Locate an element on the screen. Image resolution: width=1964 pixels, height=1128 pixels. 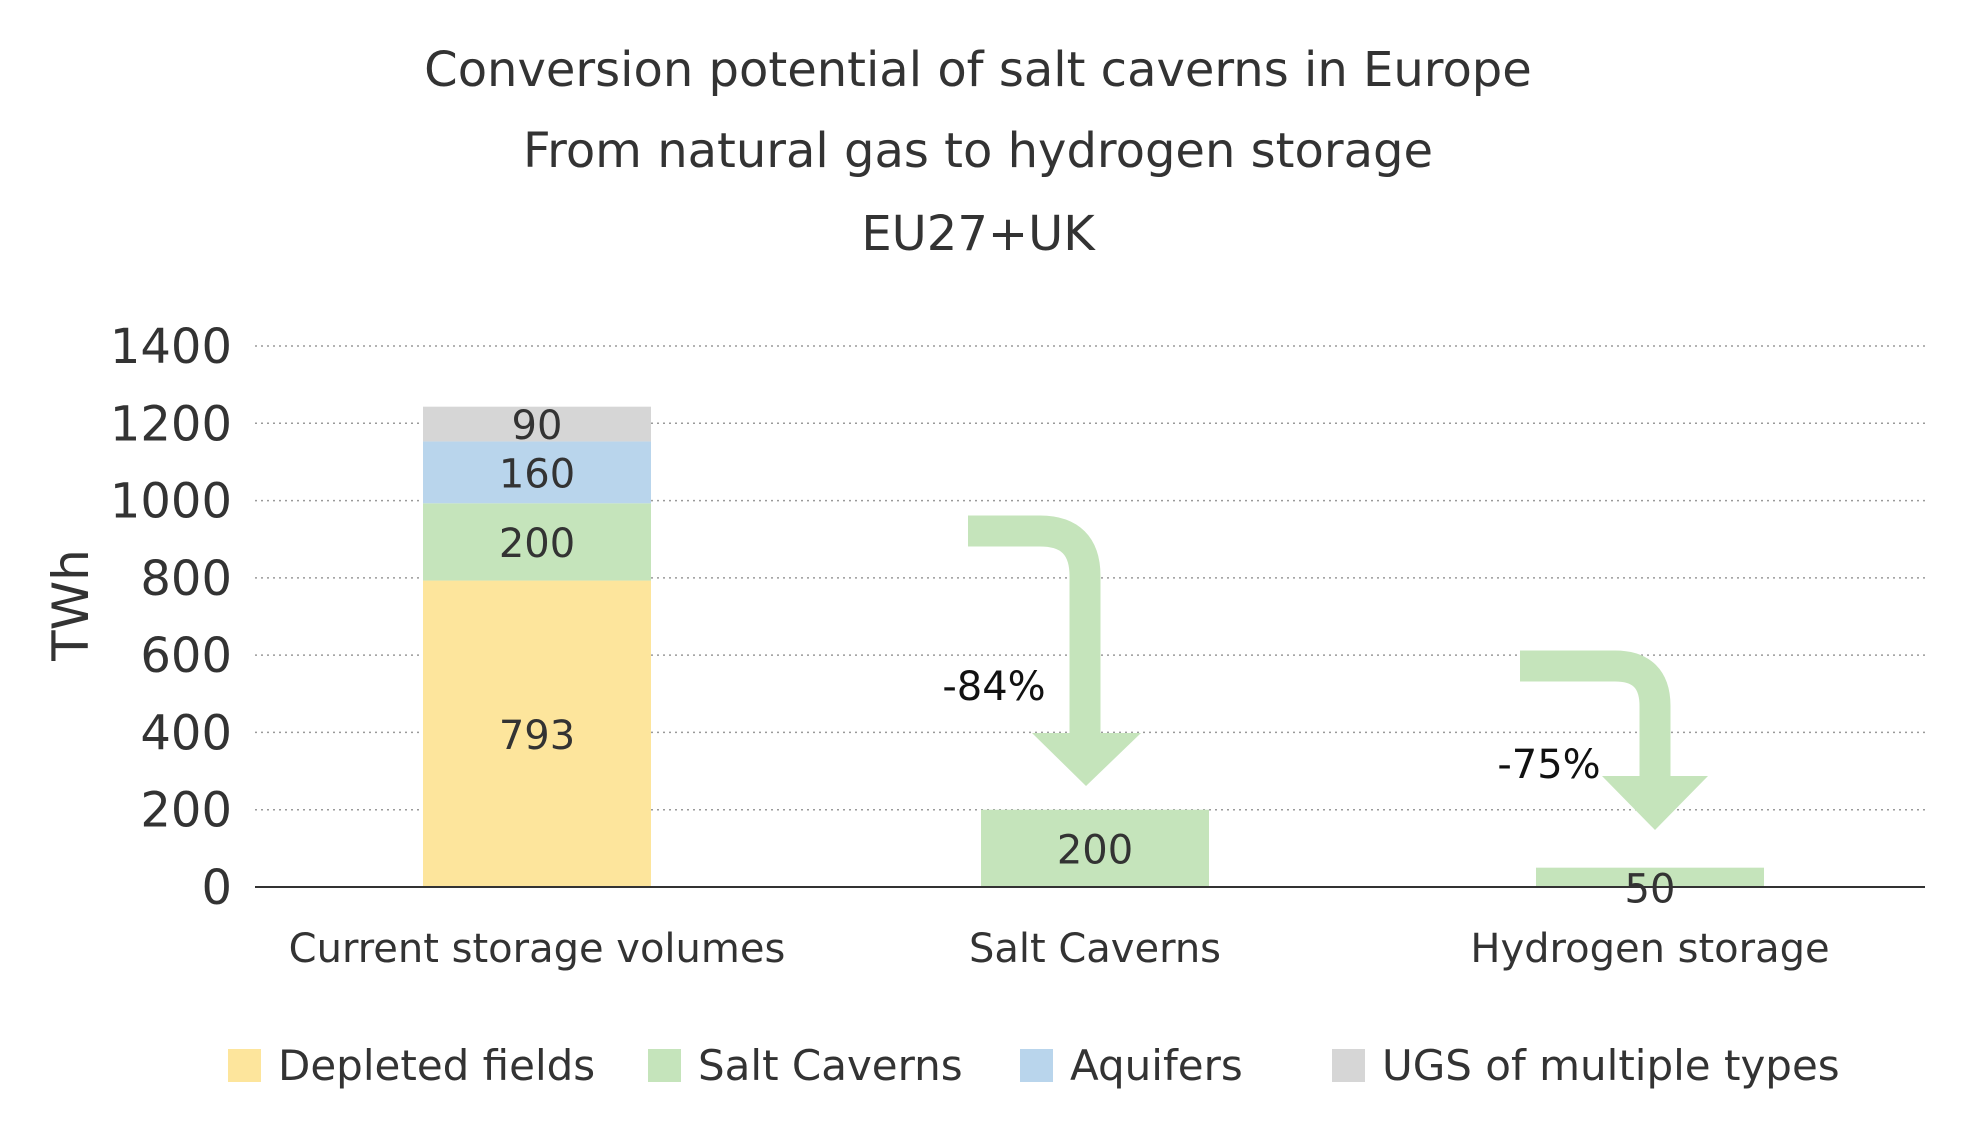
title-line-2: From natural gas to hydrogen storage is located at coordinates (978, 151).